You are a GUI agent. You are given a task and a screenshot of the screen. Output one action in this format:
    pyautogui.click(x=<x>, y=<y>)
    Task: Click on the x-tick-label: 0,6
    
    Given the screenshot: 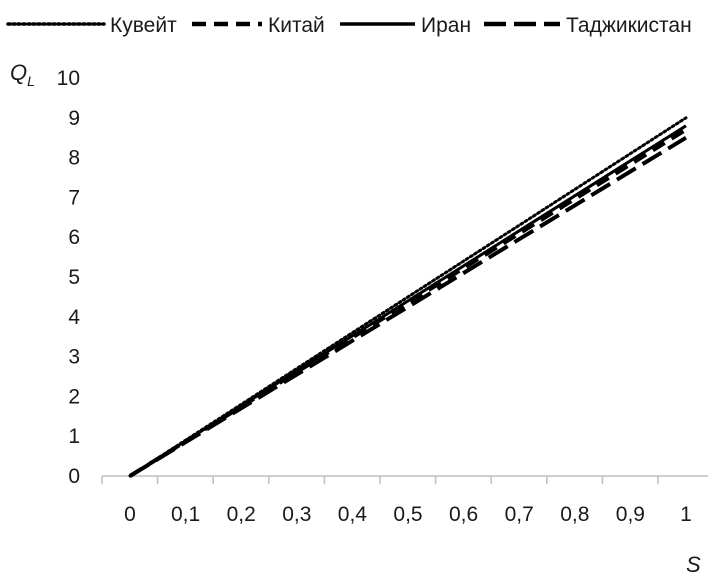 What is the action you would take?
    pyautogui.click(x=463, y=514)
    